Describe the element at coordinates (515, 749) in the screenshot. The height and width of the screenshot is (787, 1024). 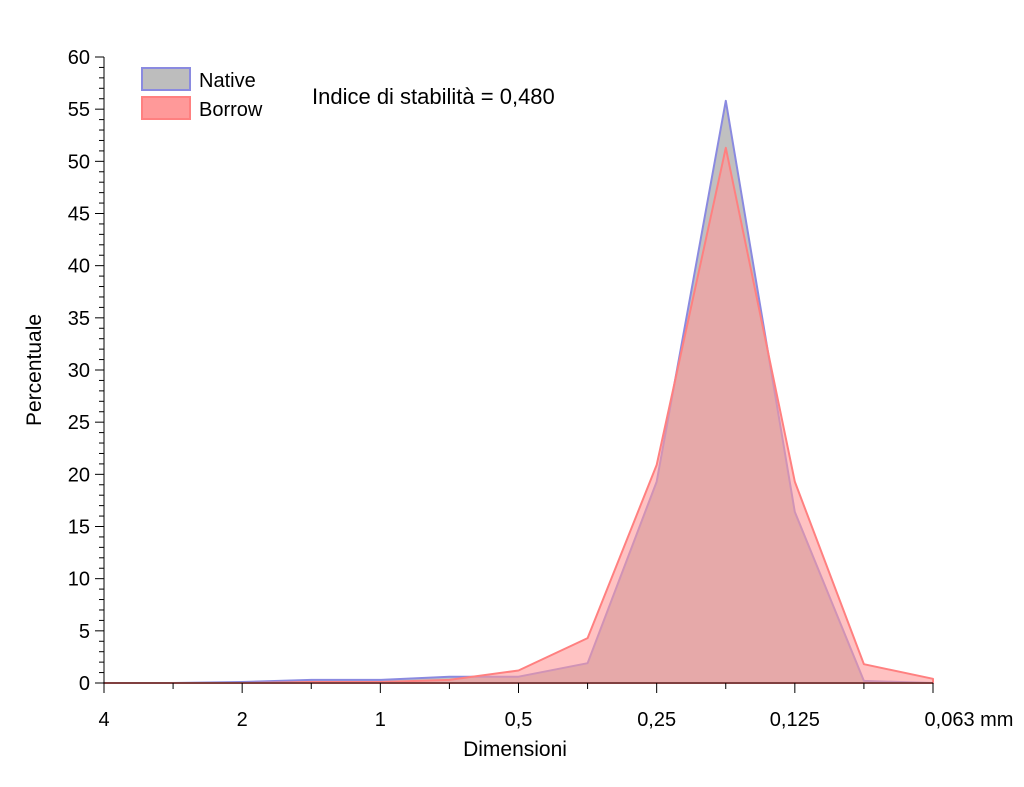
I see `x-axis-title: Dimensioni` at that location.